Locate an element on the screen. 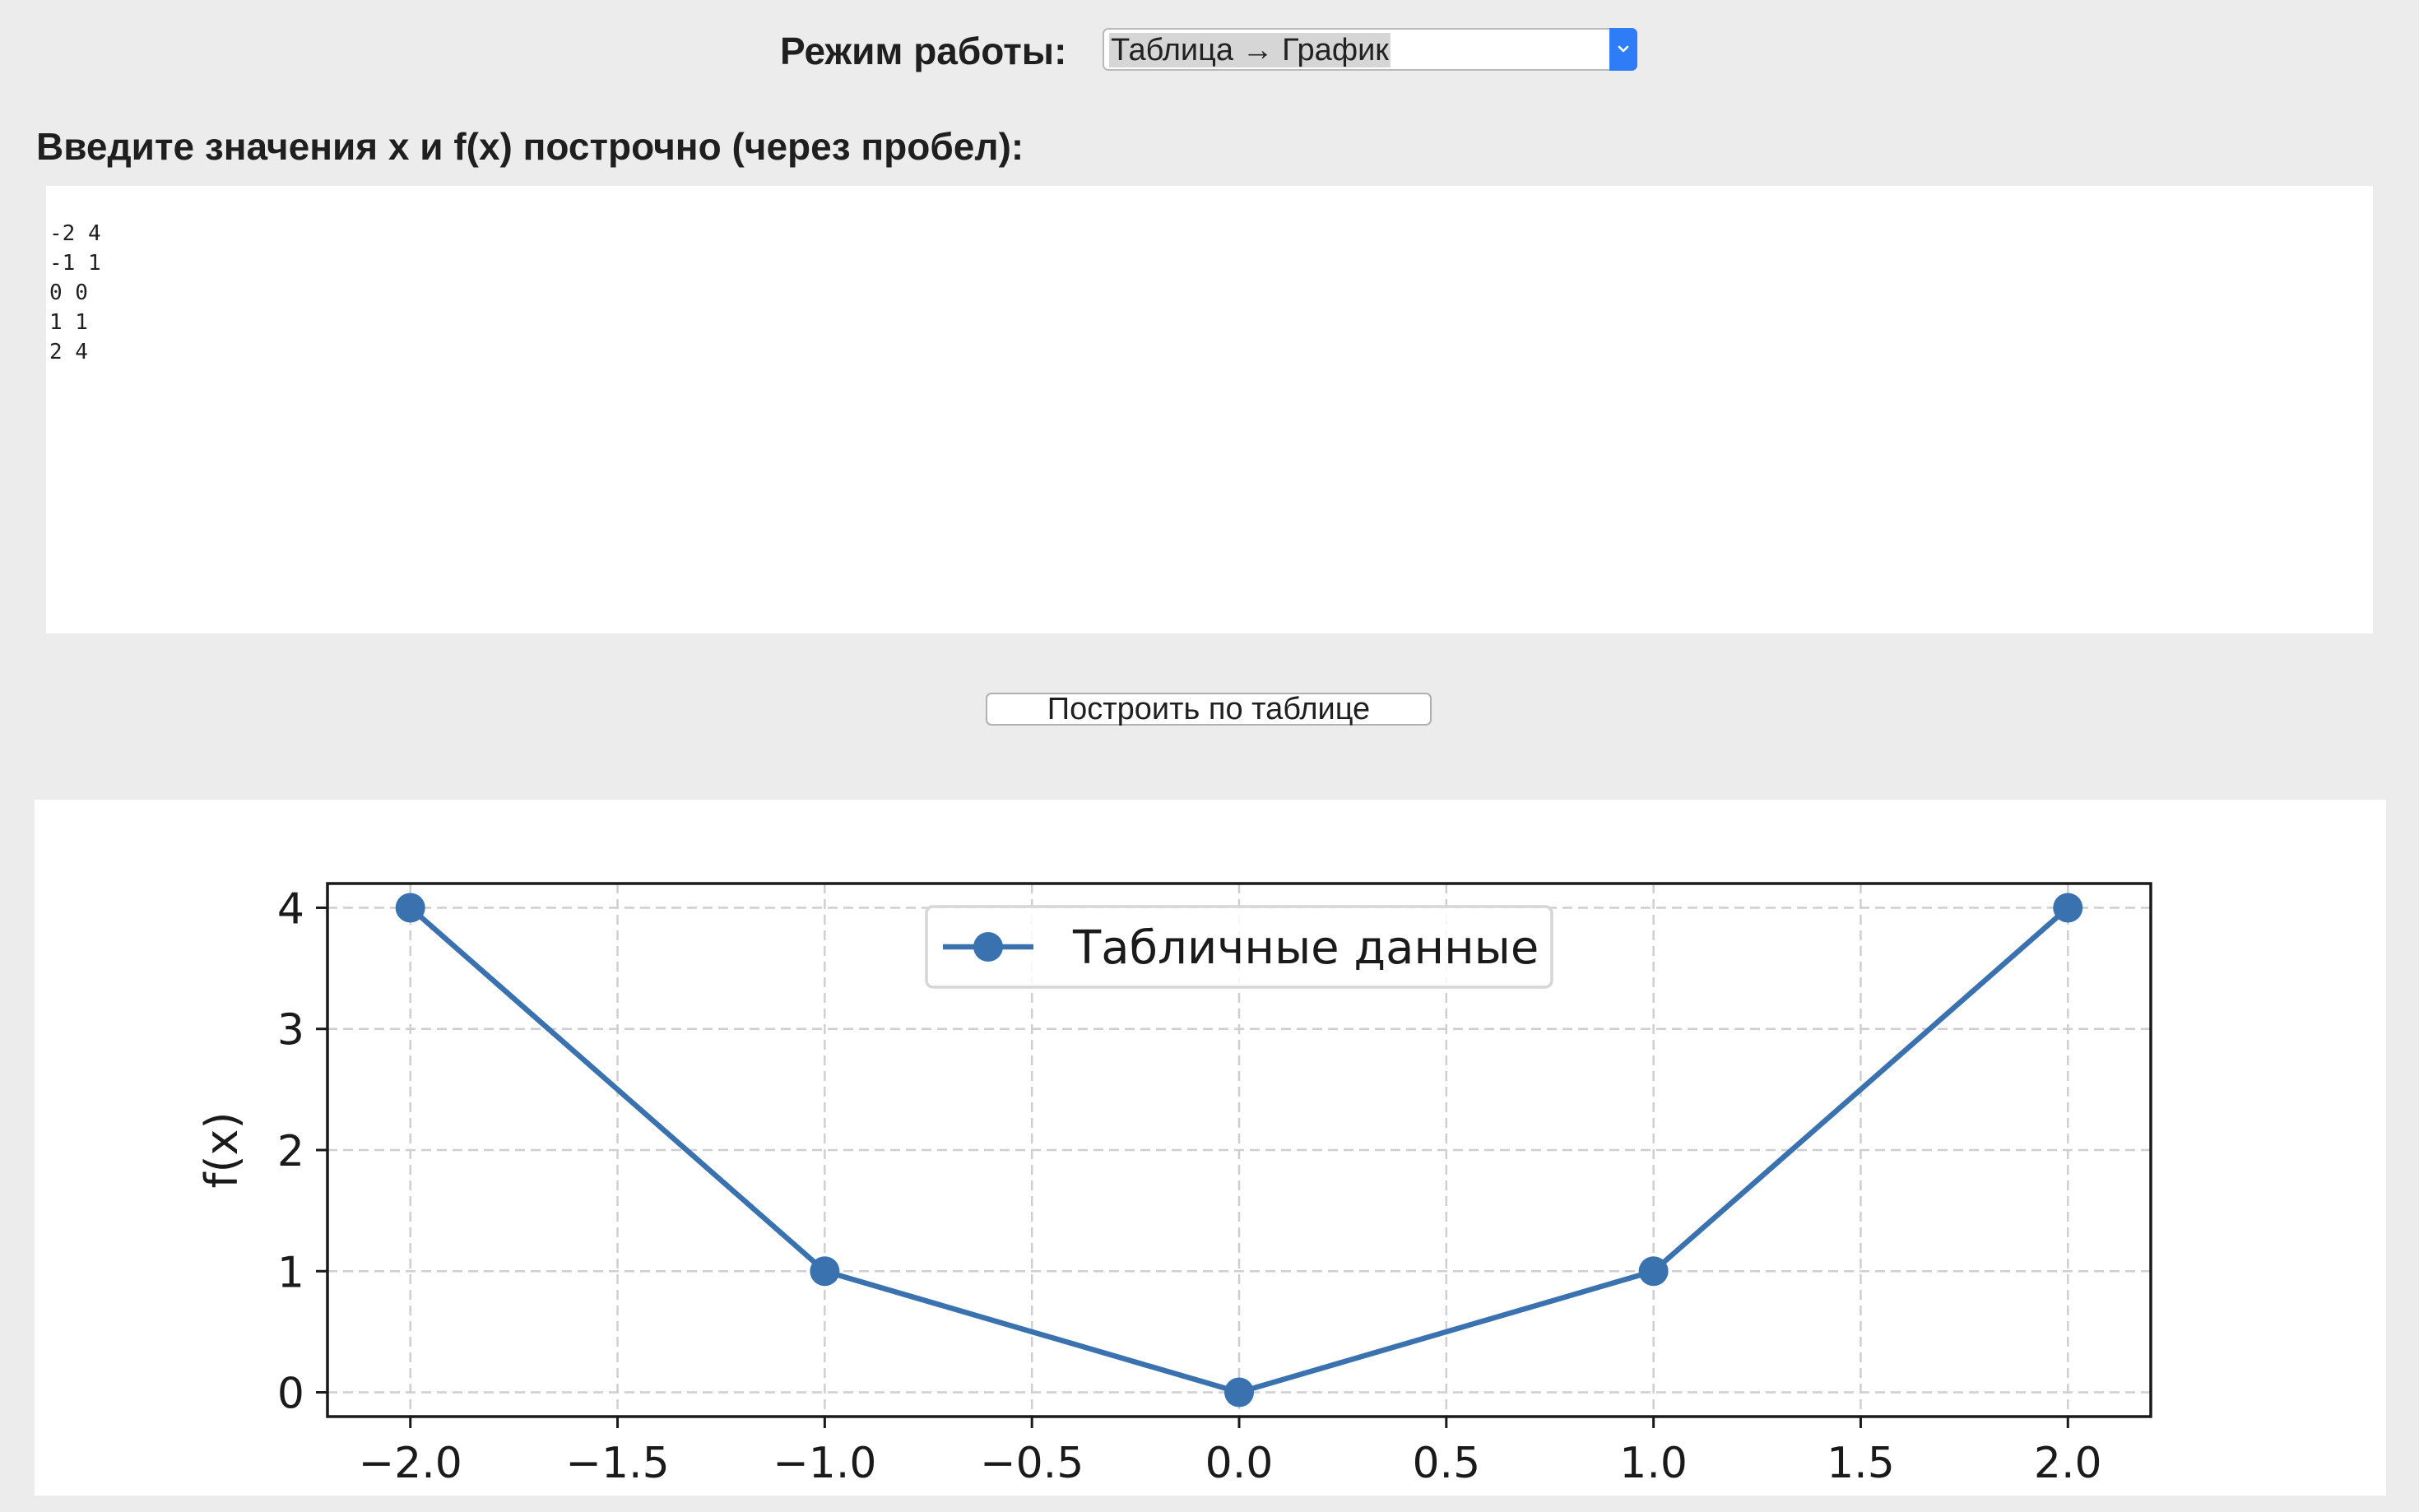 The width and height of the screenshot is (2419, 1512). x-tick-label-5: 0.5 is located at coordinates (1446, 1463).